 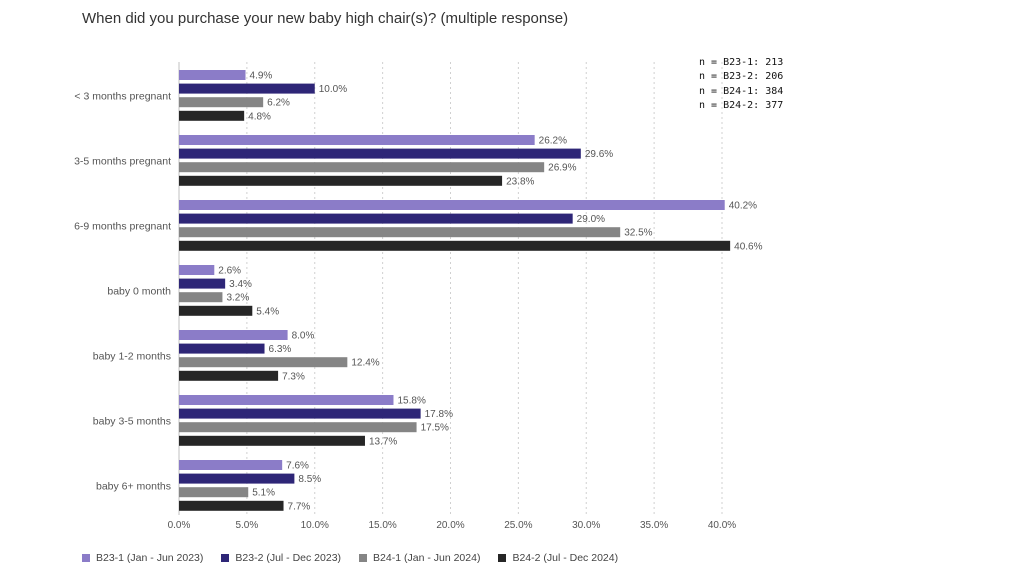 I want to click on data-label: 3.4%, so click(x=240, y=284).